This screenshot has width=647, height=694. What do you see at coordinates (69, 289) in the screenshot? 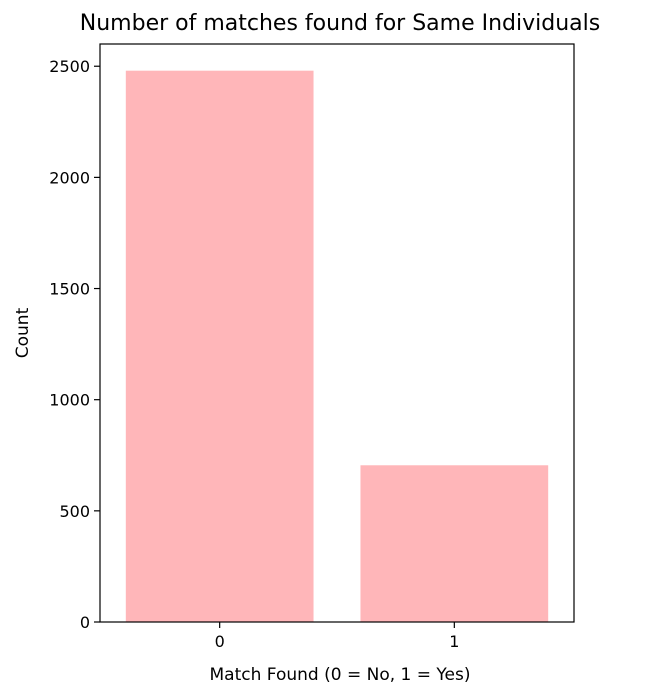
I see `y-tick-label-1500: 1500` at bounding box center [69, 289].